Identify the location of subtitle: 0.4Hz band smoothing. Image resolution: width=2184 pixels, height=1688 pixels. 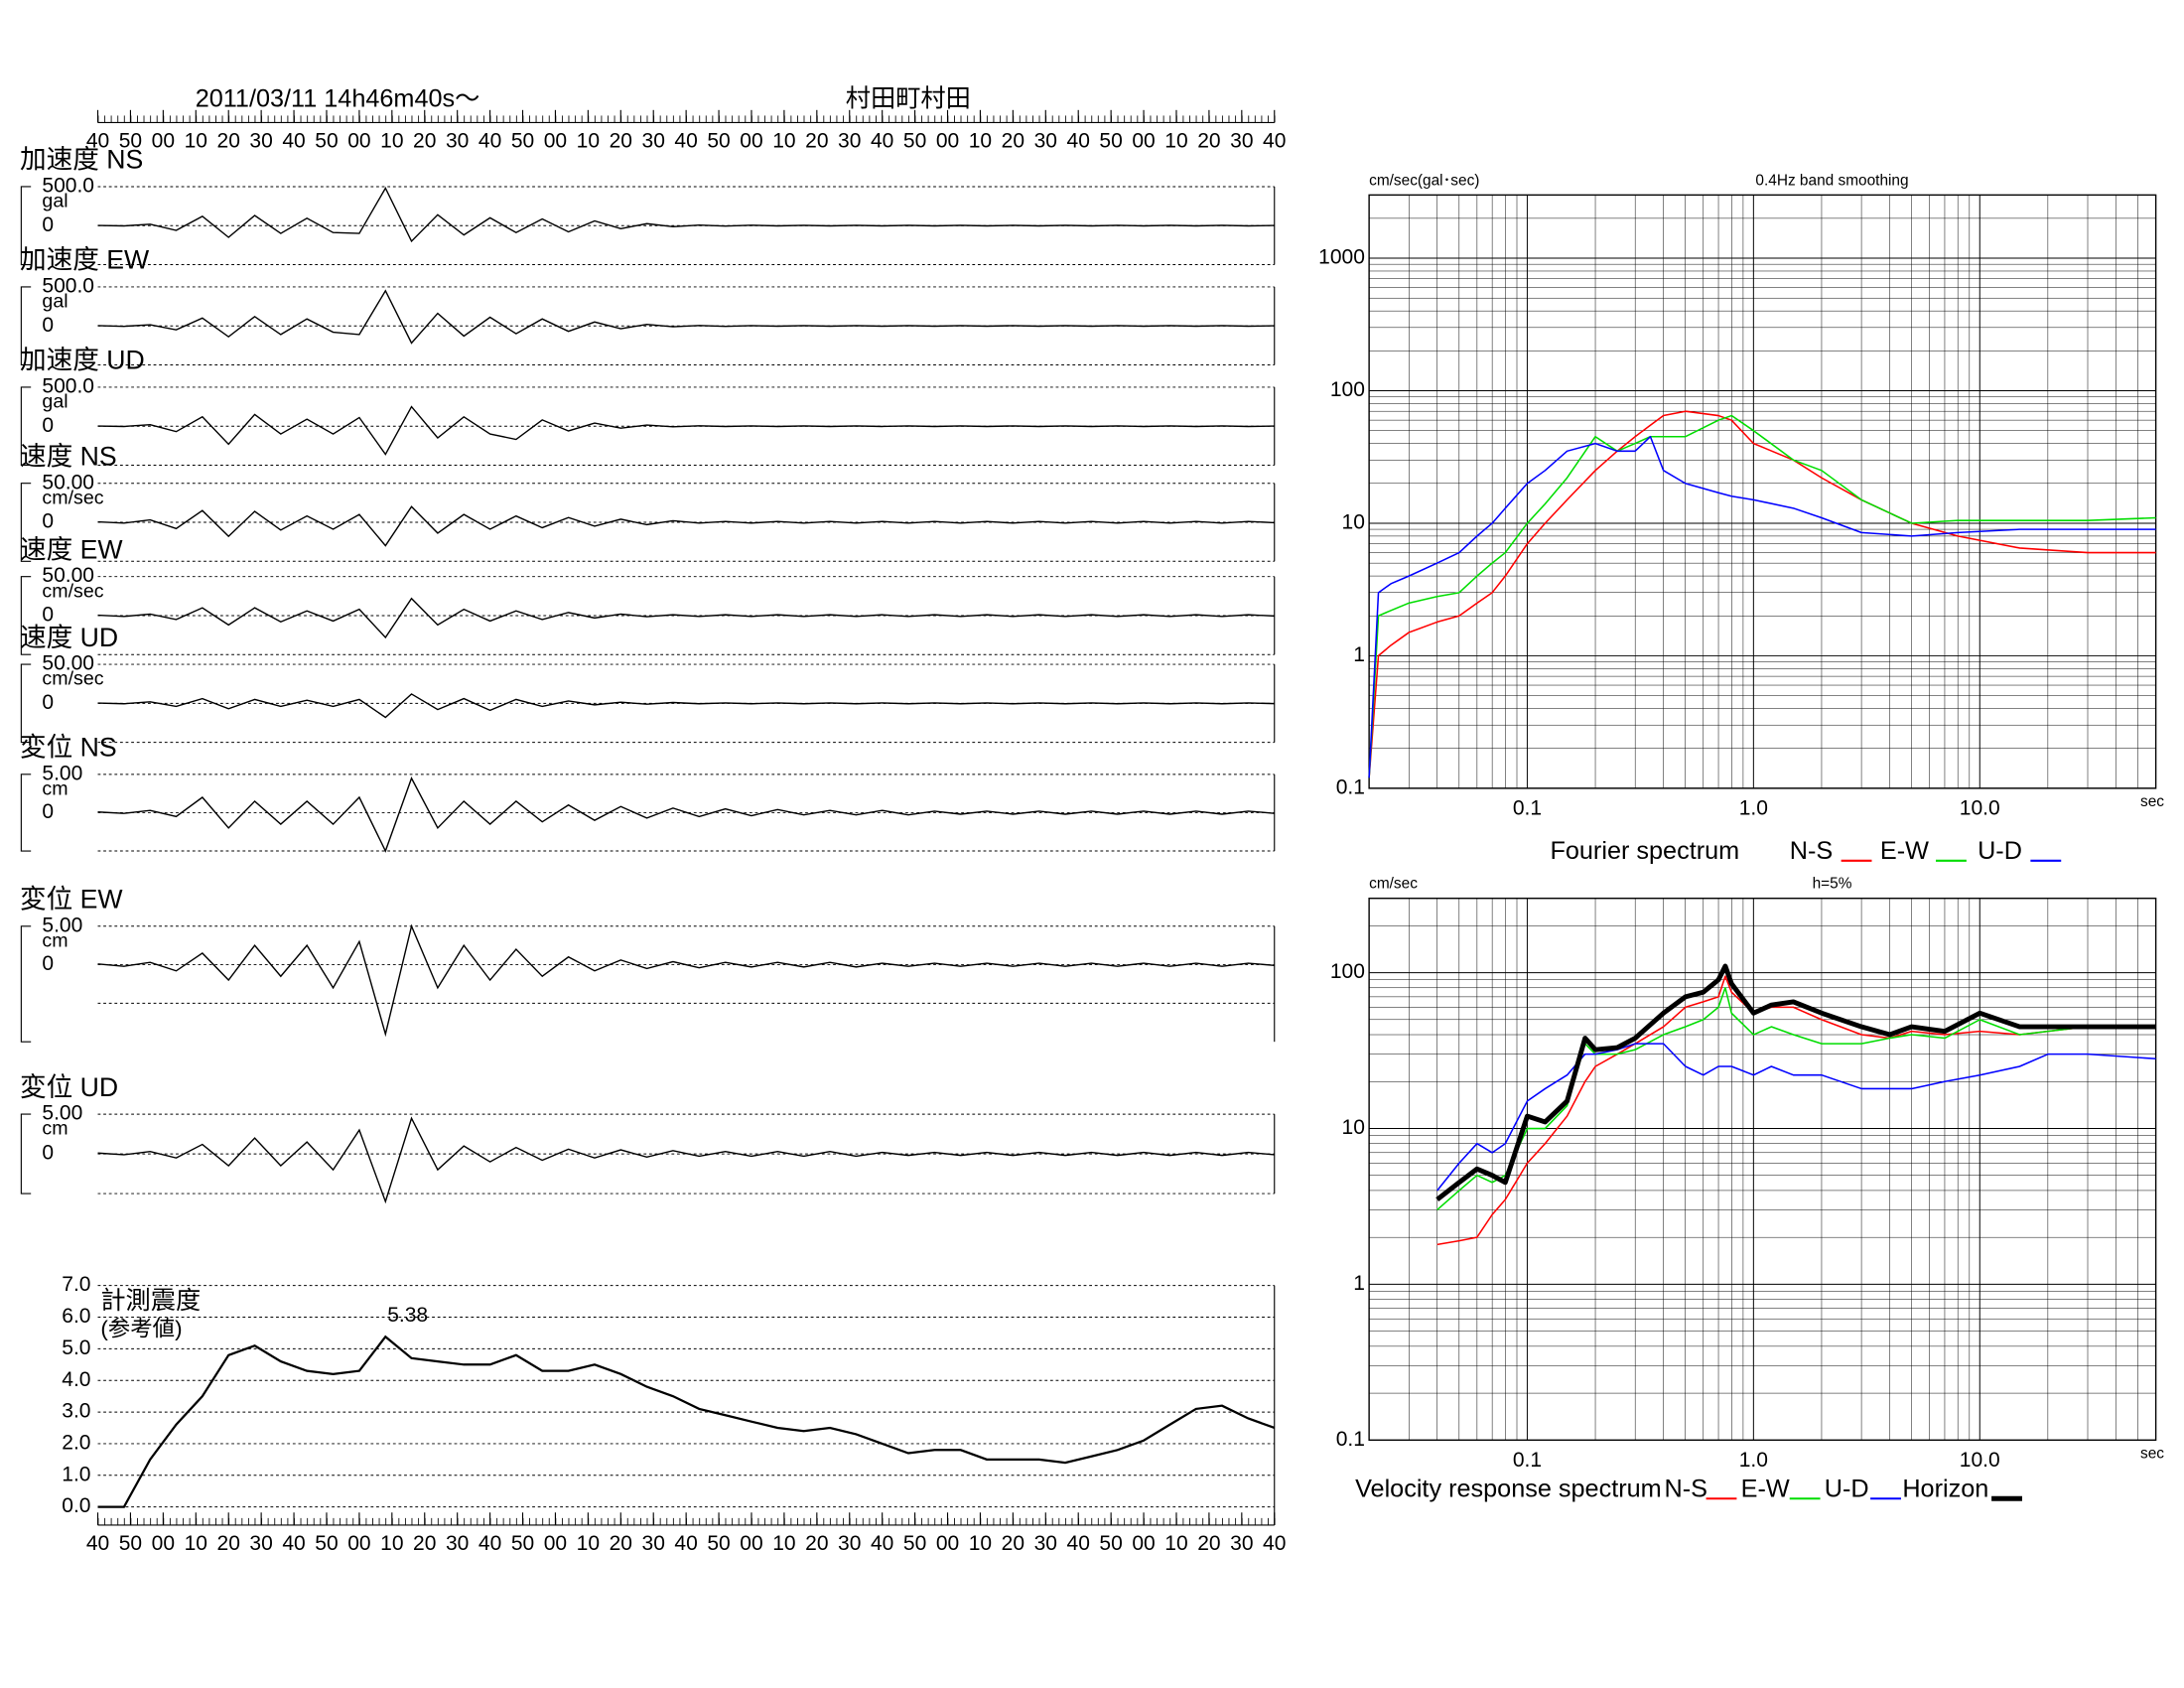
(1831, 180).